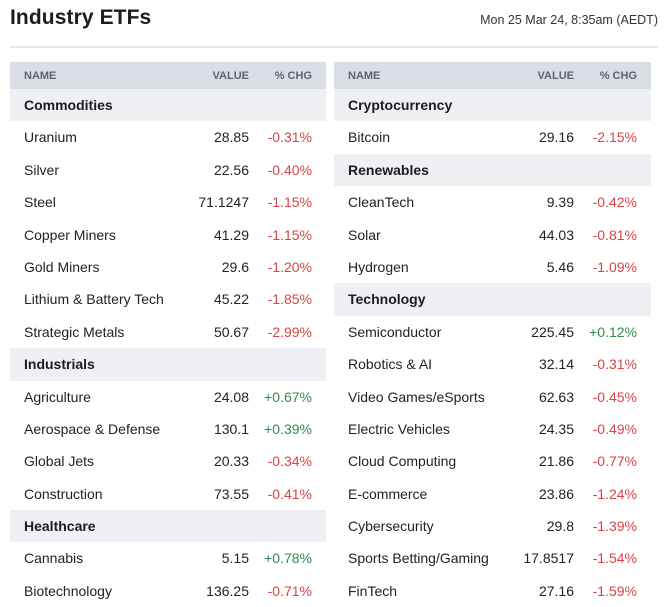  What do you see at coordinates (395, 331) in the screenshot?
I see `etf-name: Semiconductor` at bounding box center [395, 331].